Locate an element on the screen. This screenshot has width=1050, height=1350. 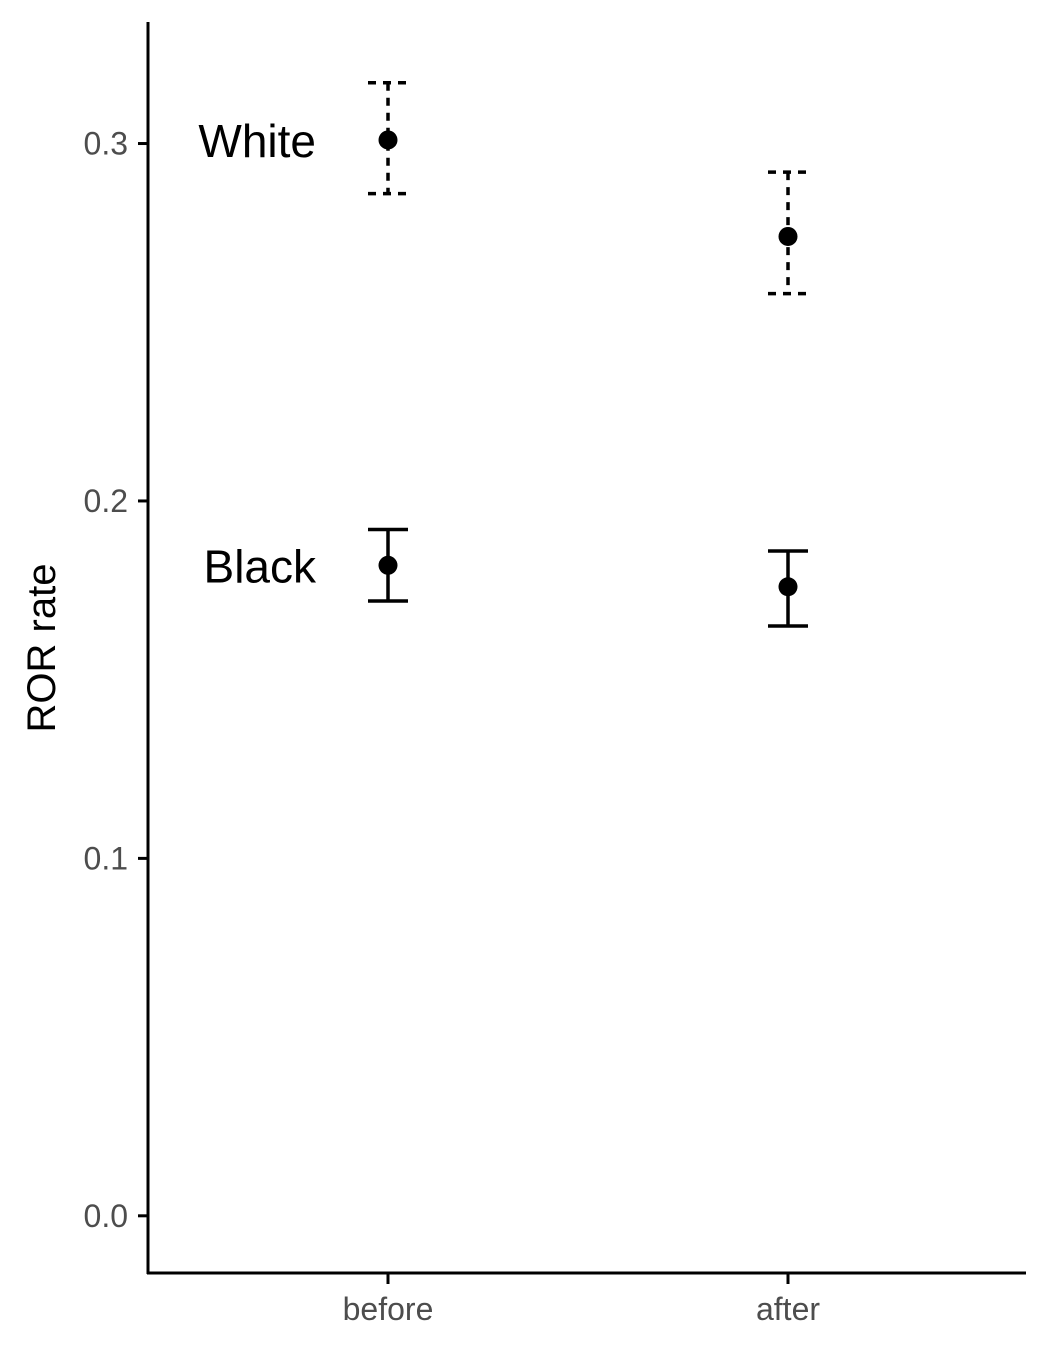
y-tick-label: 0.3 is located at coordinates (106, 144).